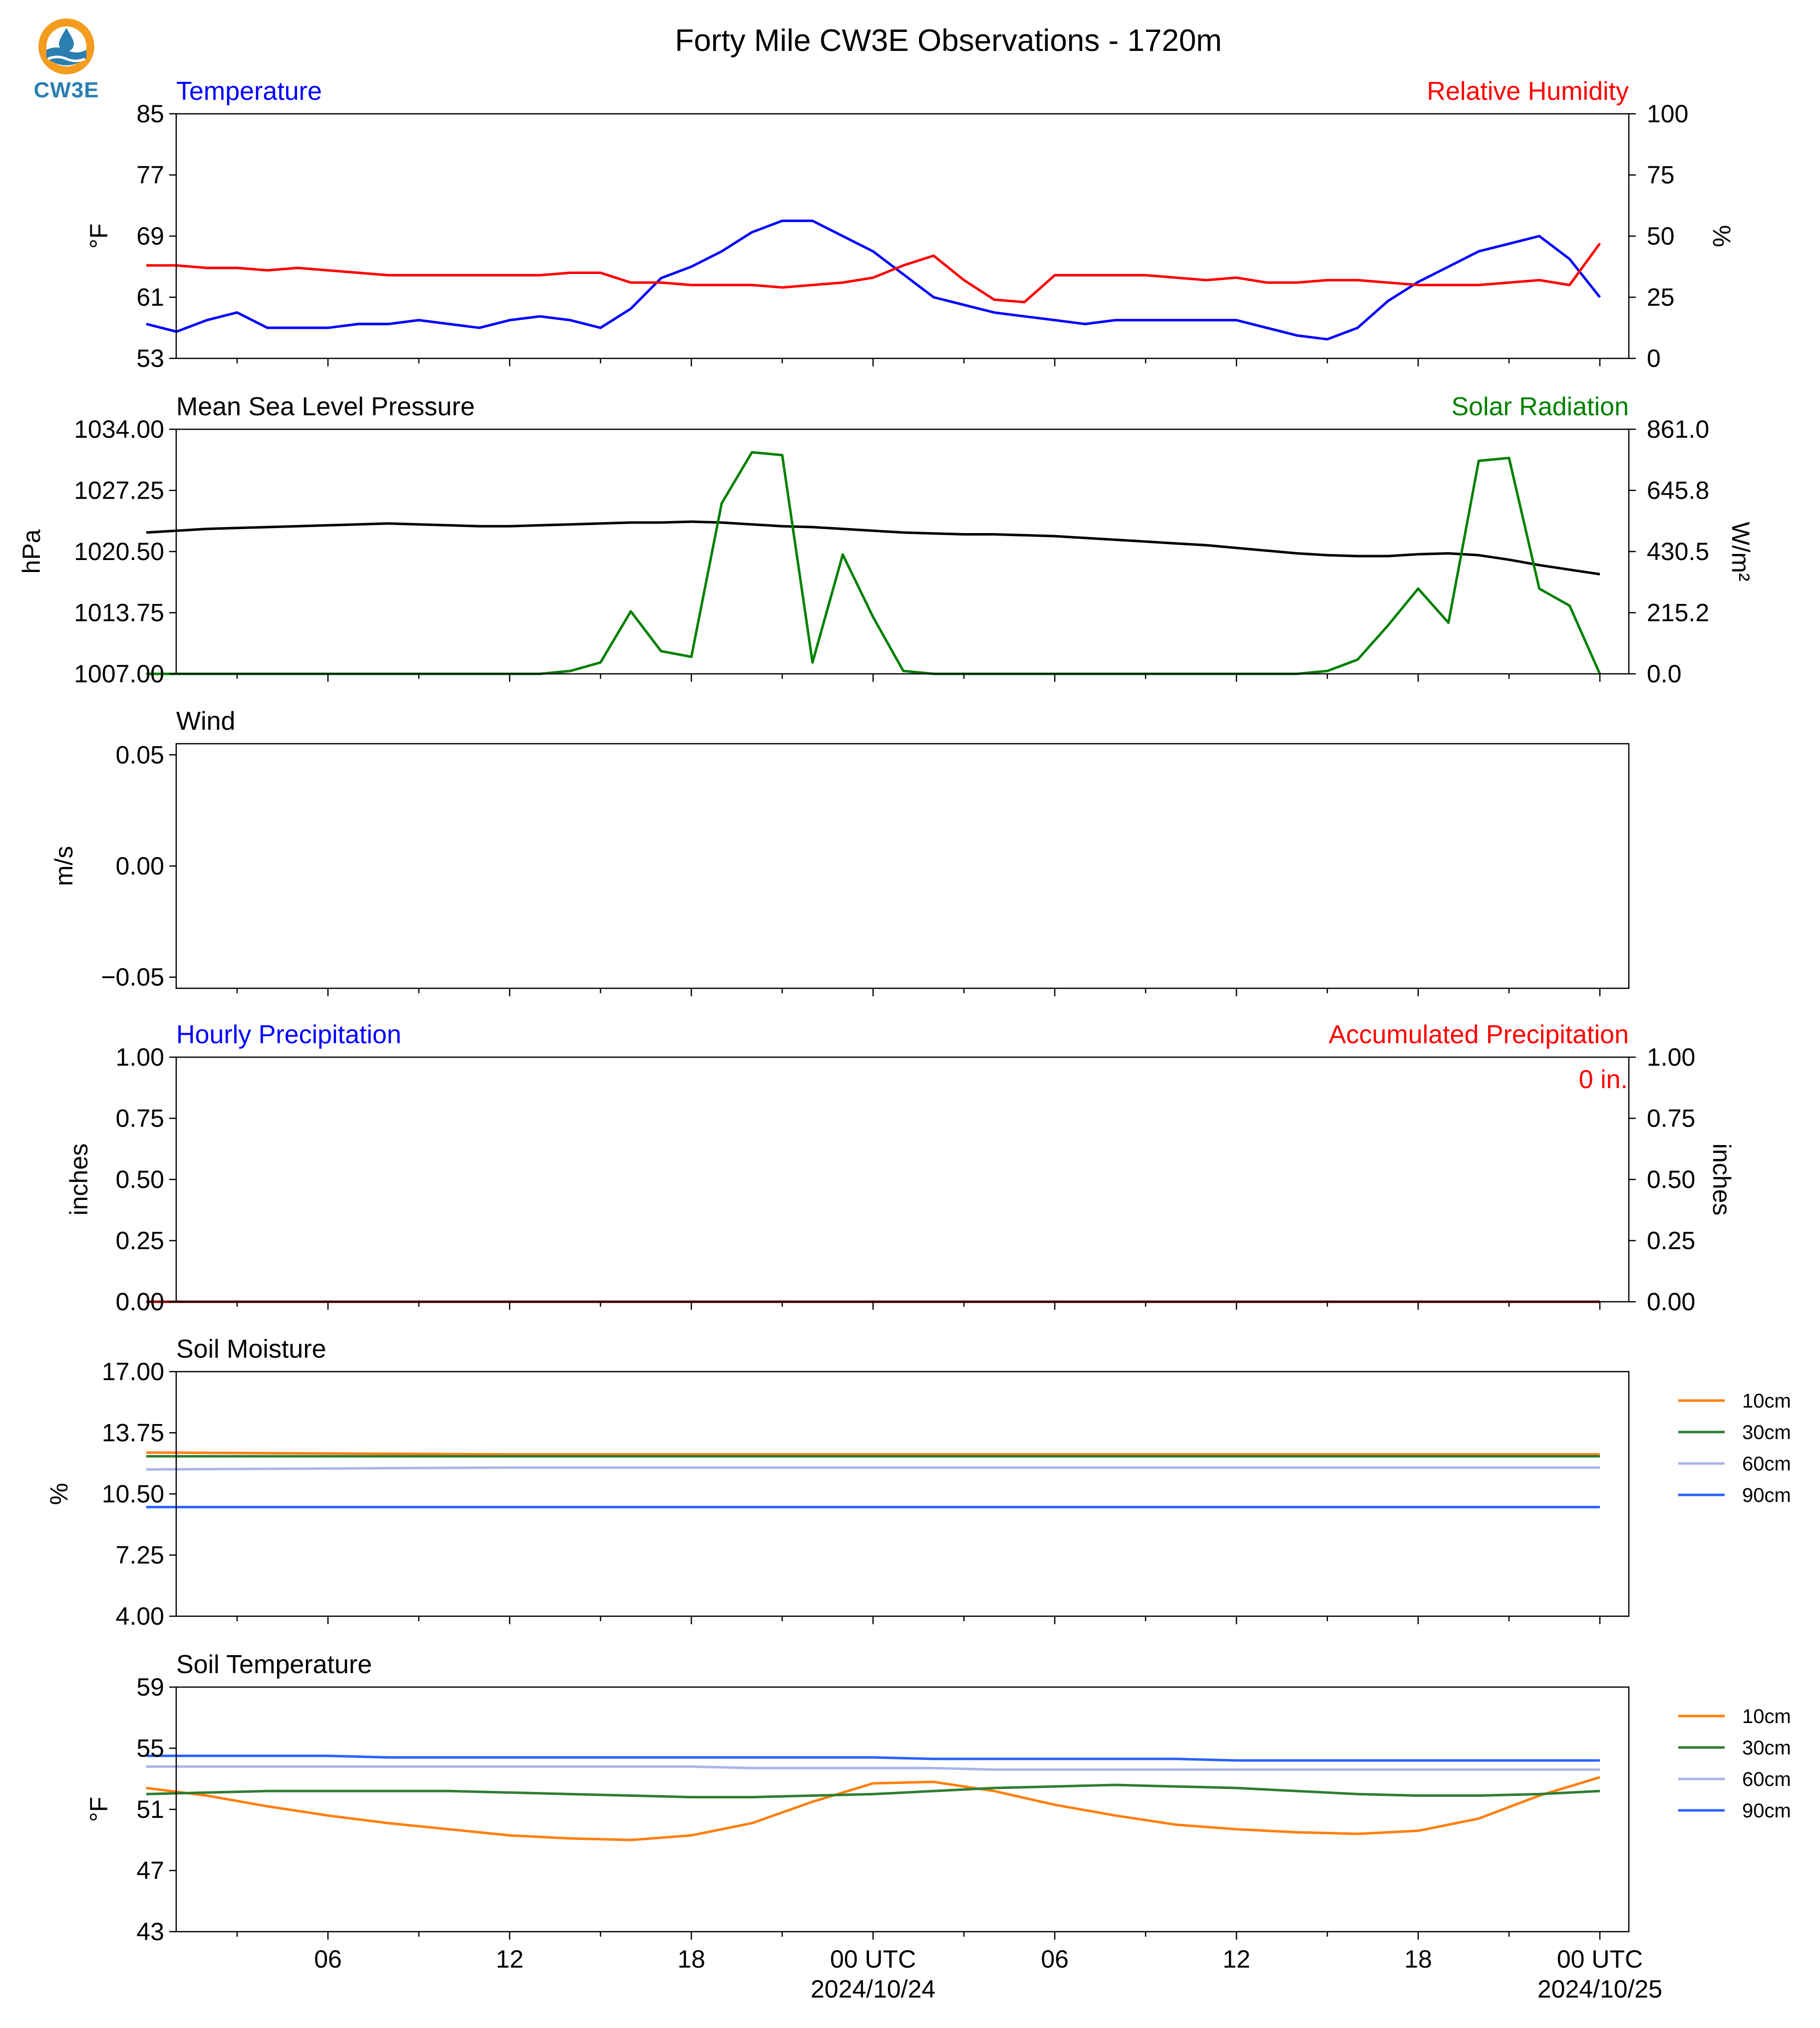 The image size is (1820, 2028). Describe the element at coordinates (140, 1555) in the screenshot. I see `y-tick-label: 7.25` at that location.